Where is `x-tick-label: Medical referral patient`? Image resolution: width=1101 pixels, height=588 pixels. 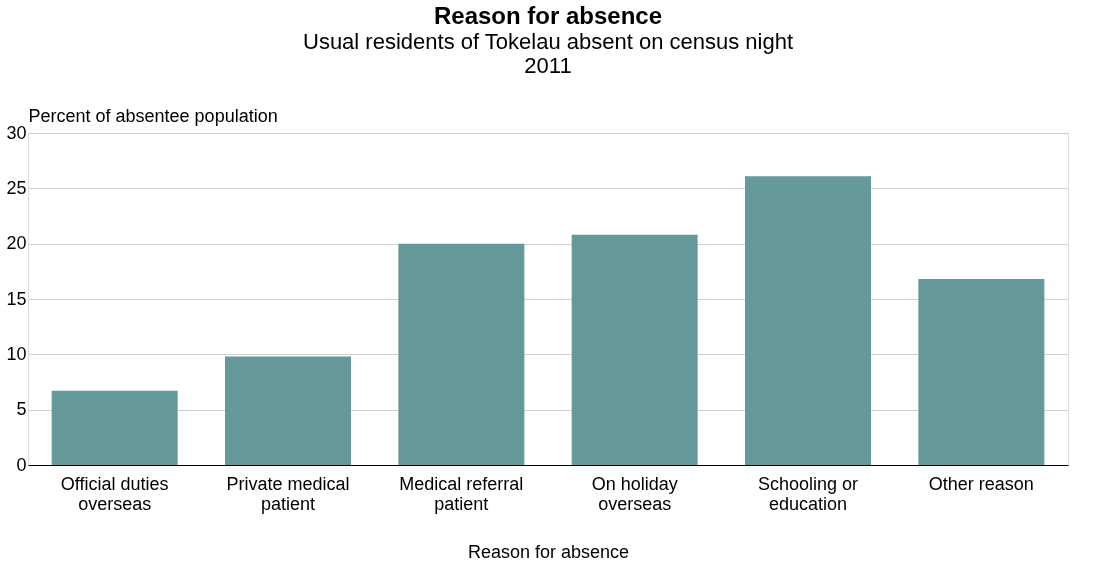 x-tick-label: Medical referral patient is located at coordinates (461, 493).